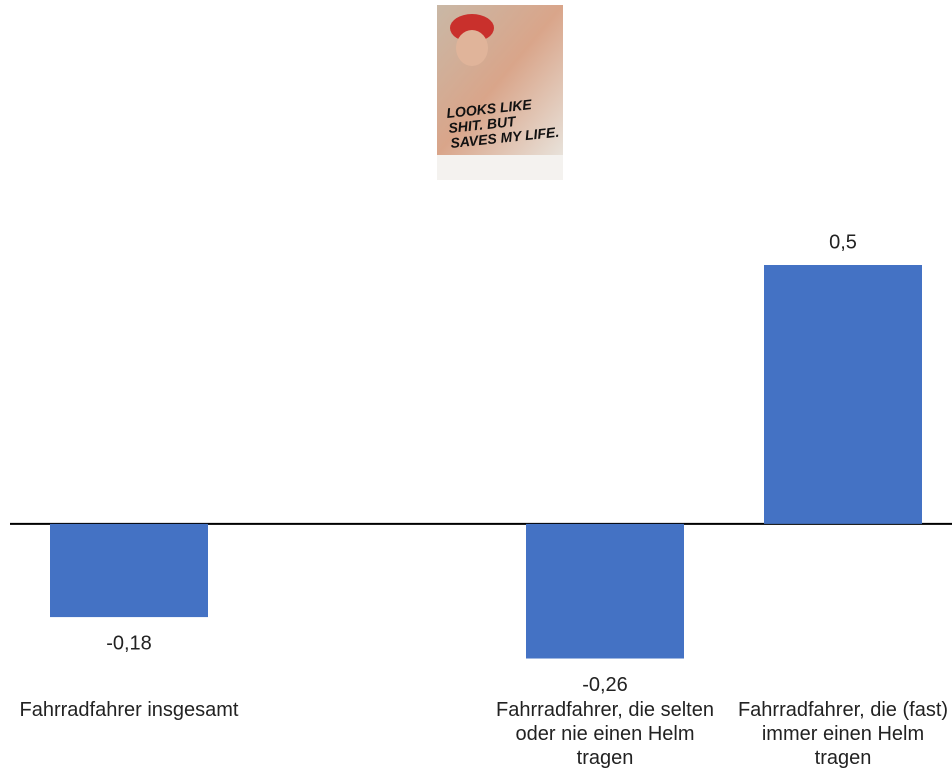  I want to click on x-tick-label: Fahrradfahrer insgesamt, so click(129, 710).